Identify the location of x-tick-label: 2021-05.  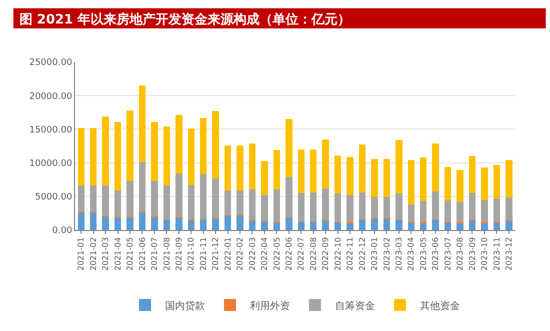
(130, 254).